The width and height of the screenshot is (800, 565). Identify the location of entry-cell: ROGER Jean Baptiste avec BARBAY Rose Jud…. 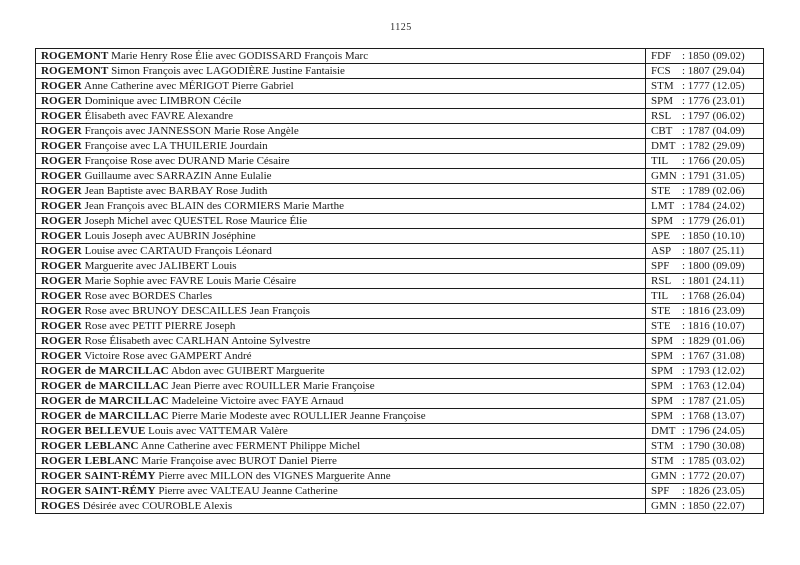
(340, 191).